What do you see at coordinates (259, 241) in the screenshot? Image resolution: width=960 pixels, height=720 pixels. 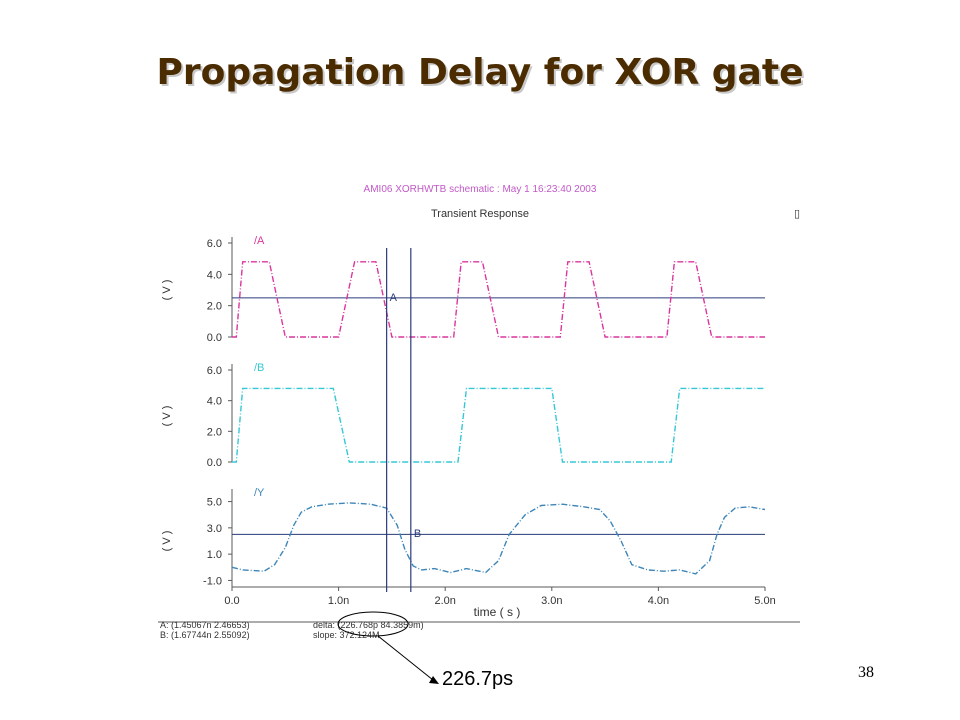 I see `series-label-a: /A` at bounding box center [259, 241].